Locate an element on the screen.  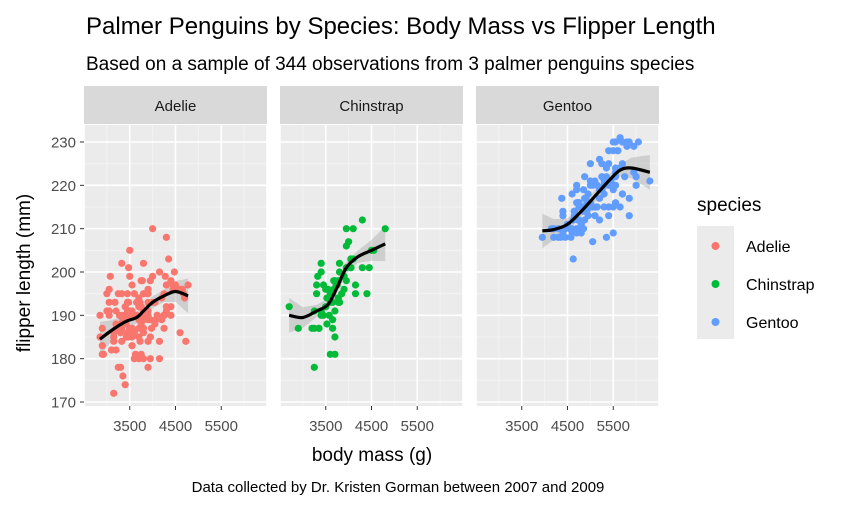
legend-label: Adelie is located at coordinates (768, 247).